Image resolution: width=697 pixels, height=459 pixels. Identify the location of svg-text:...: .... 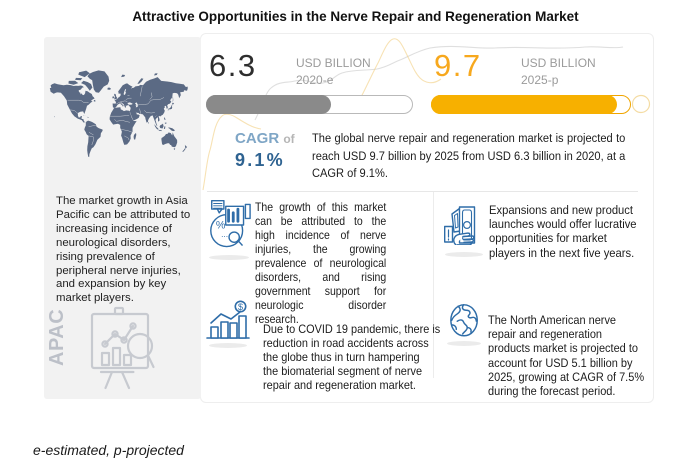
(224, 234).